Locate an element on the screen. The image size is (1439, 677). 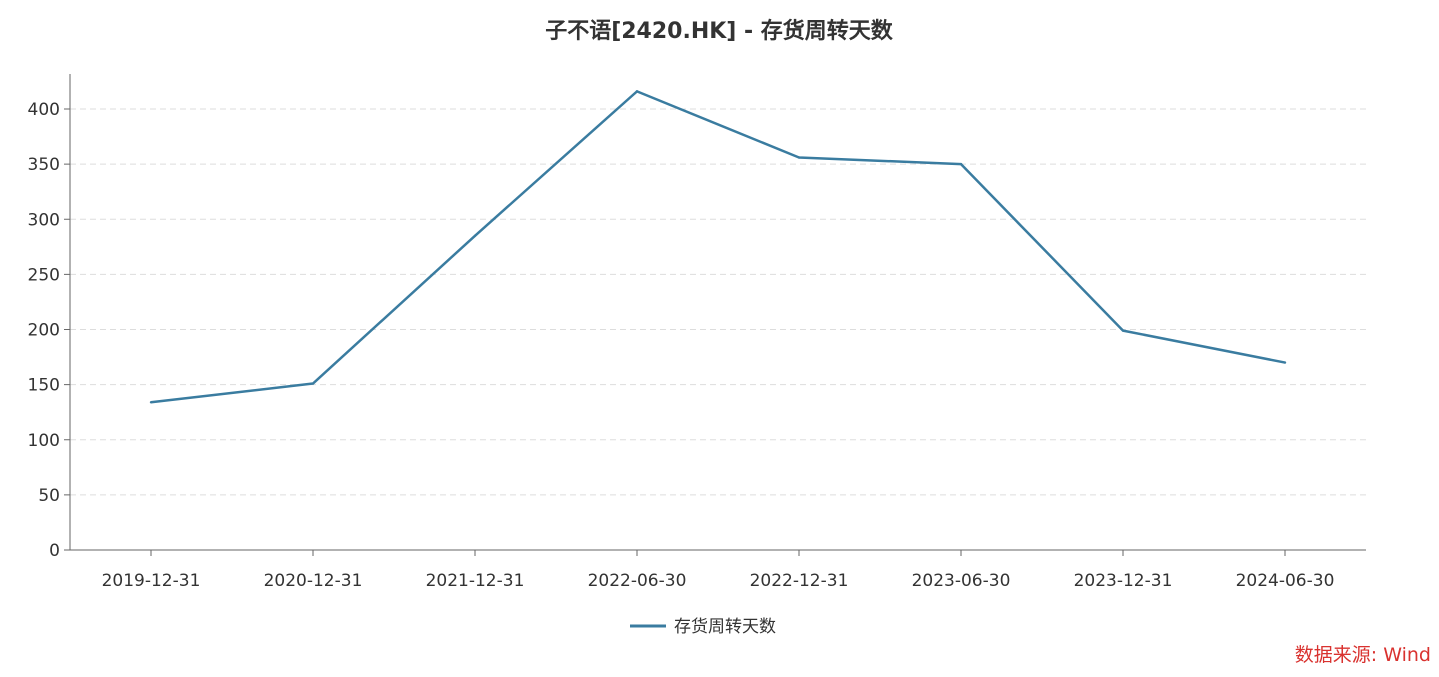
x-tick-label: 2024-06-30 is located at coordinates (1285, 581).